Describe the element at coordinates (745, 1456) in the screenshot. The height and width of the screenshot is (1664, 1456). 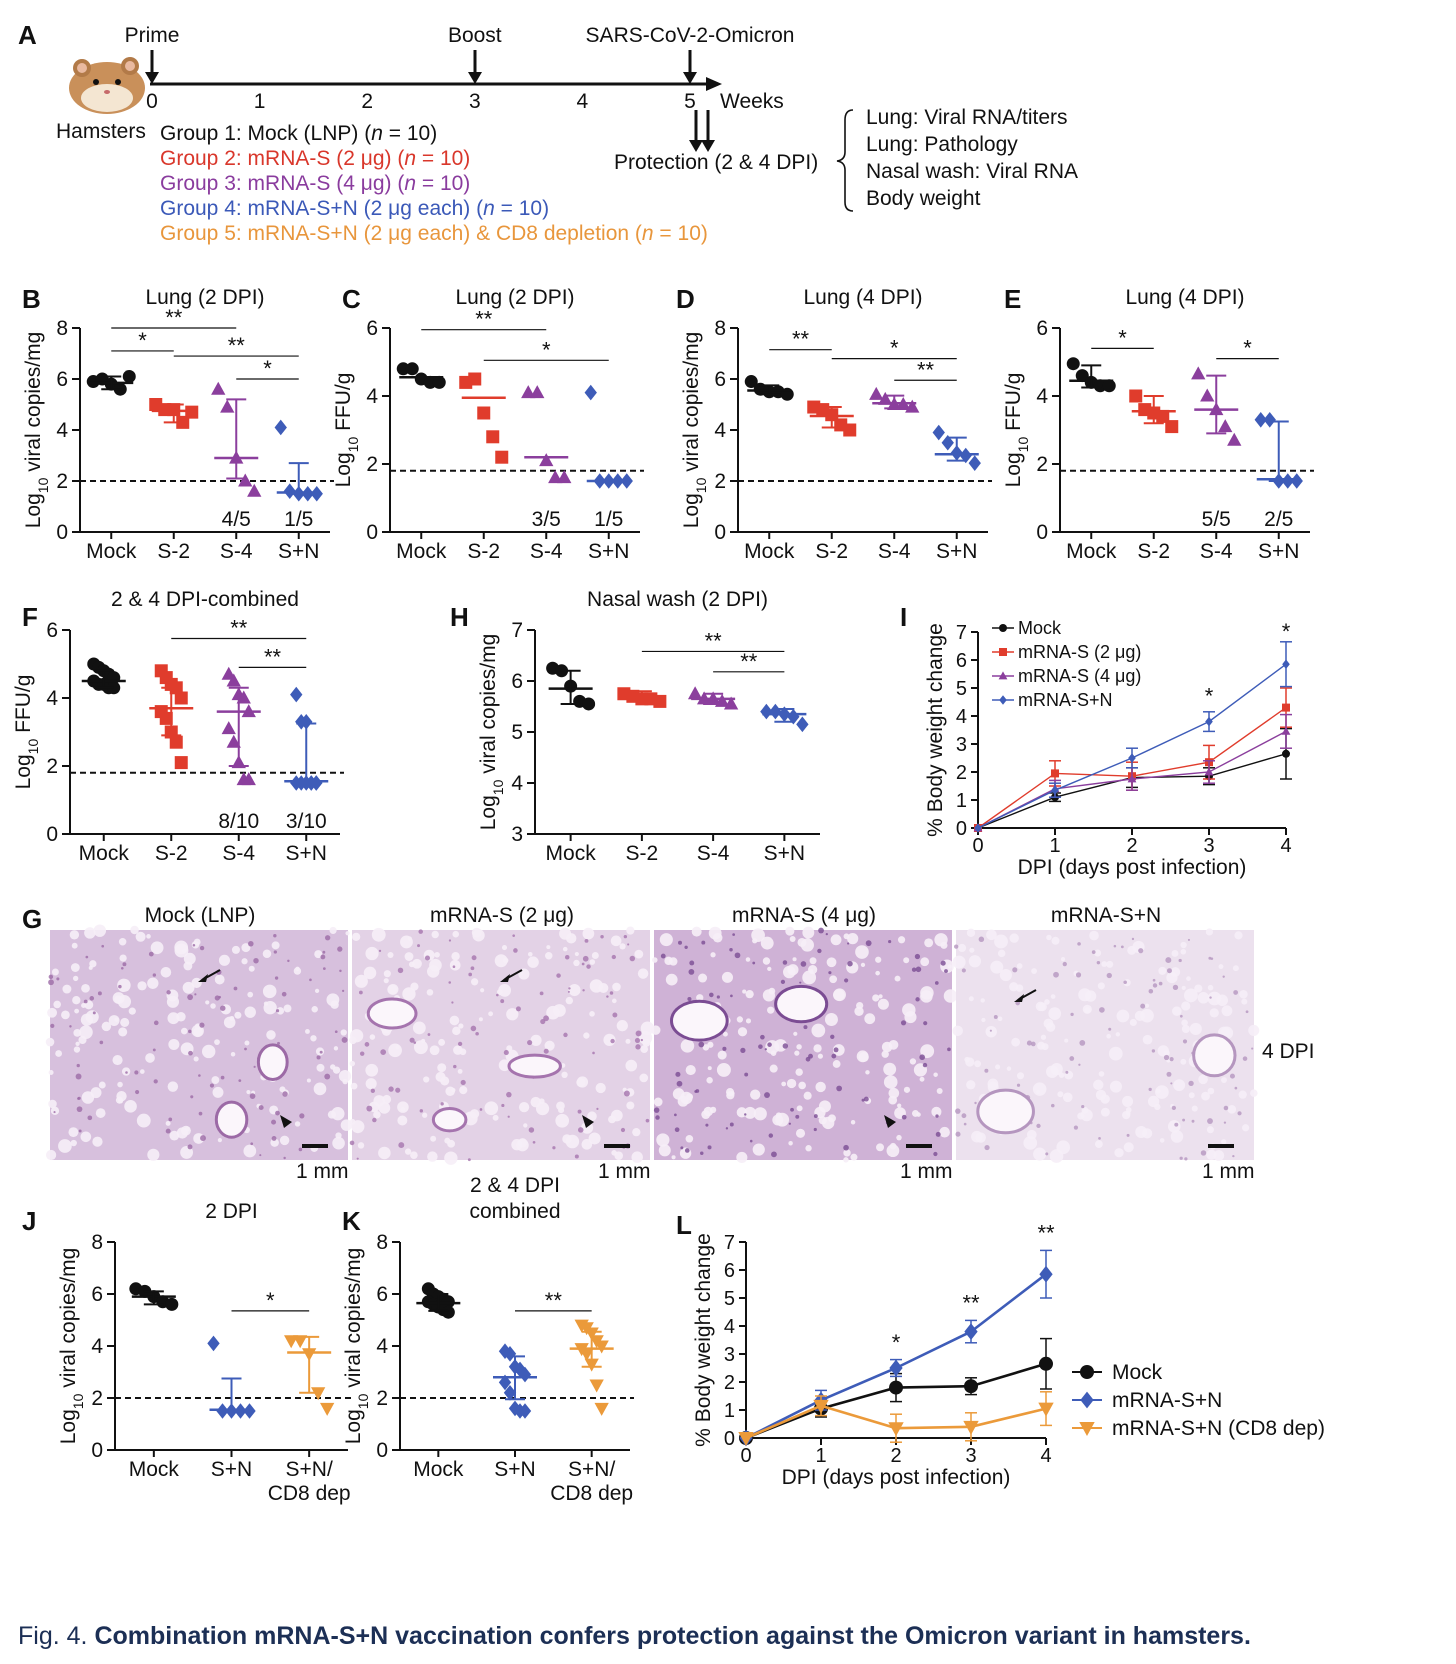
I see `x-tick-label: 0` at that location.